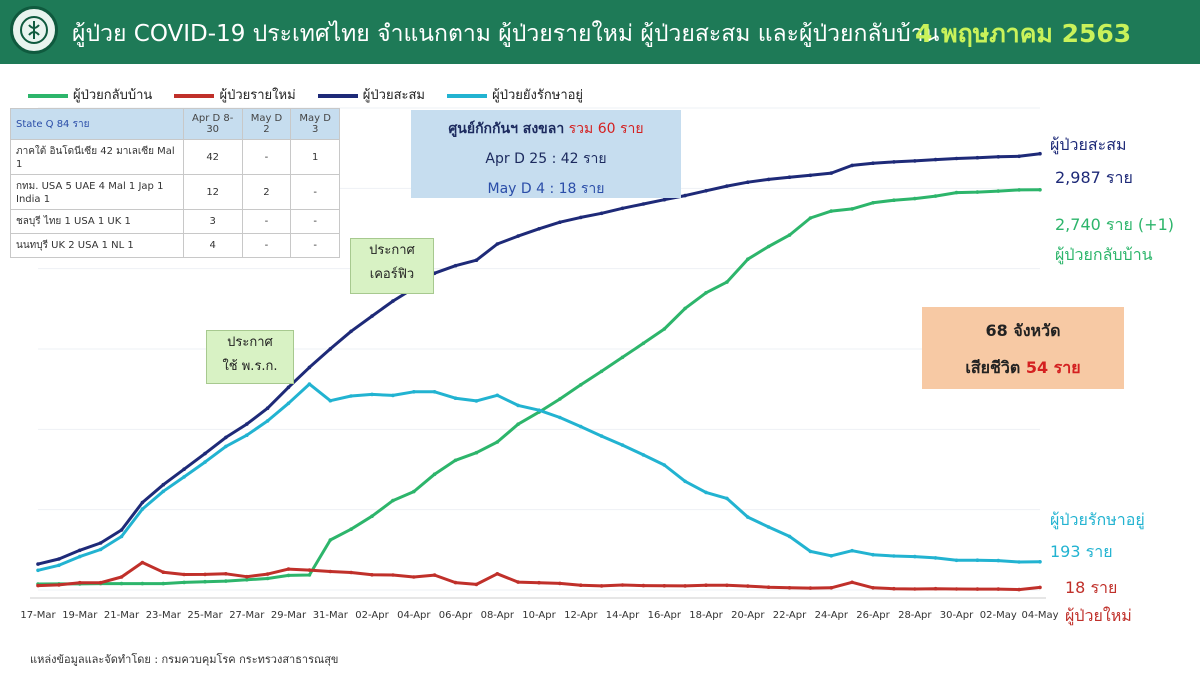 The height and width of the screenshot is (689, 1200). Describe the element at coordinates (97, 245) in the screenshot. I see `table-cell: นนทบุรี UK 2 USA 1 NL 1` at that location.